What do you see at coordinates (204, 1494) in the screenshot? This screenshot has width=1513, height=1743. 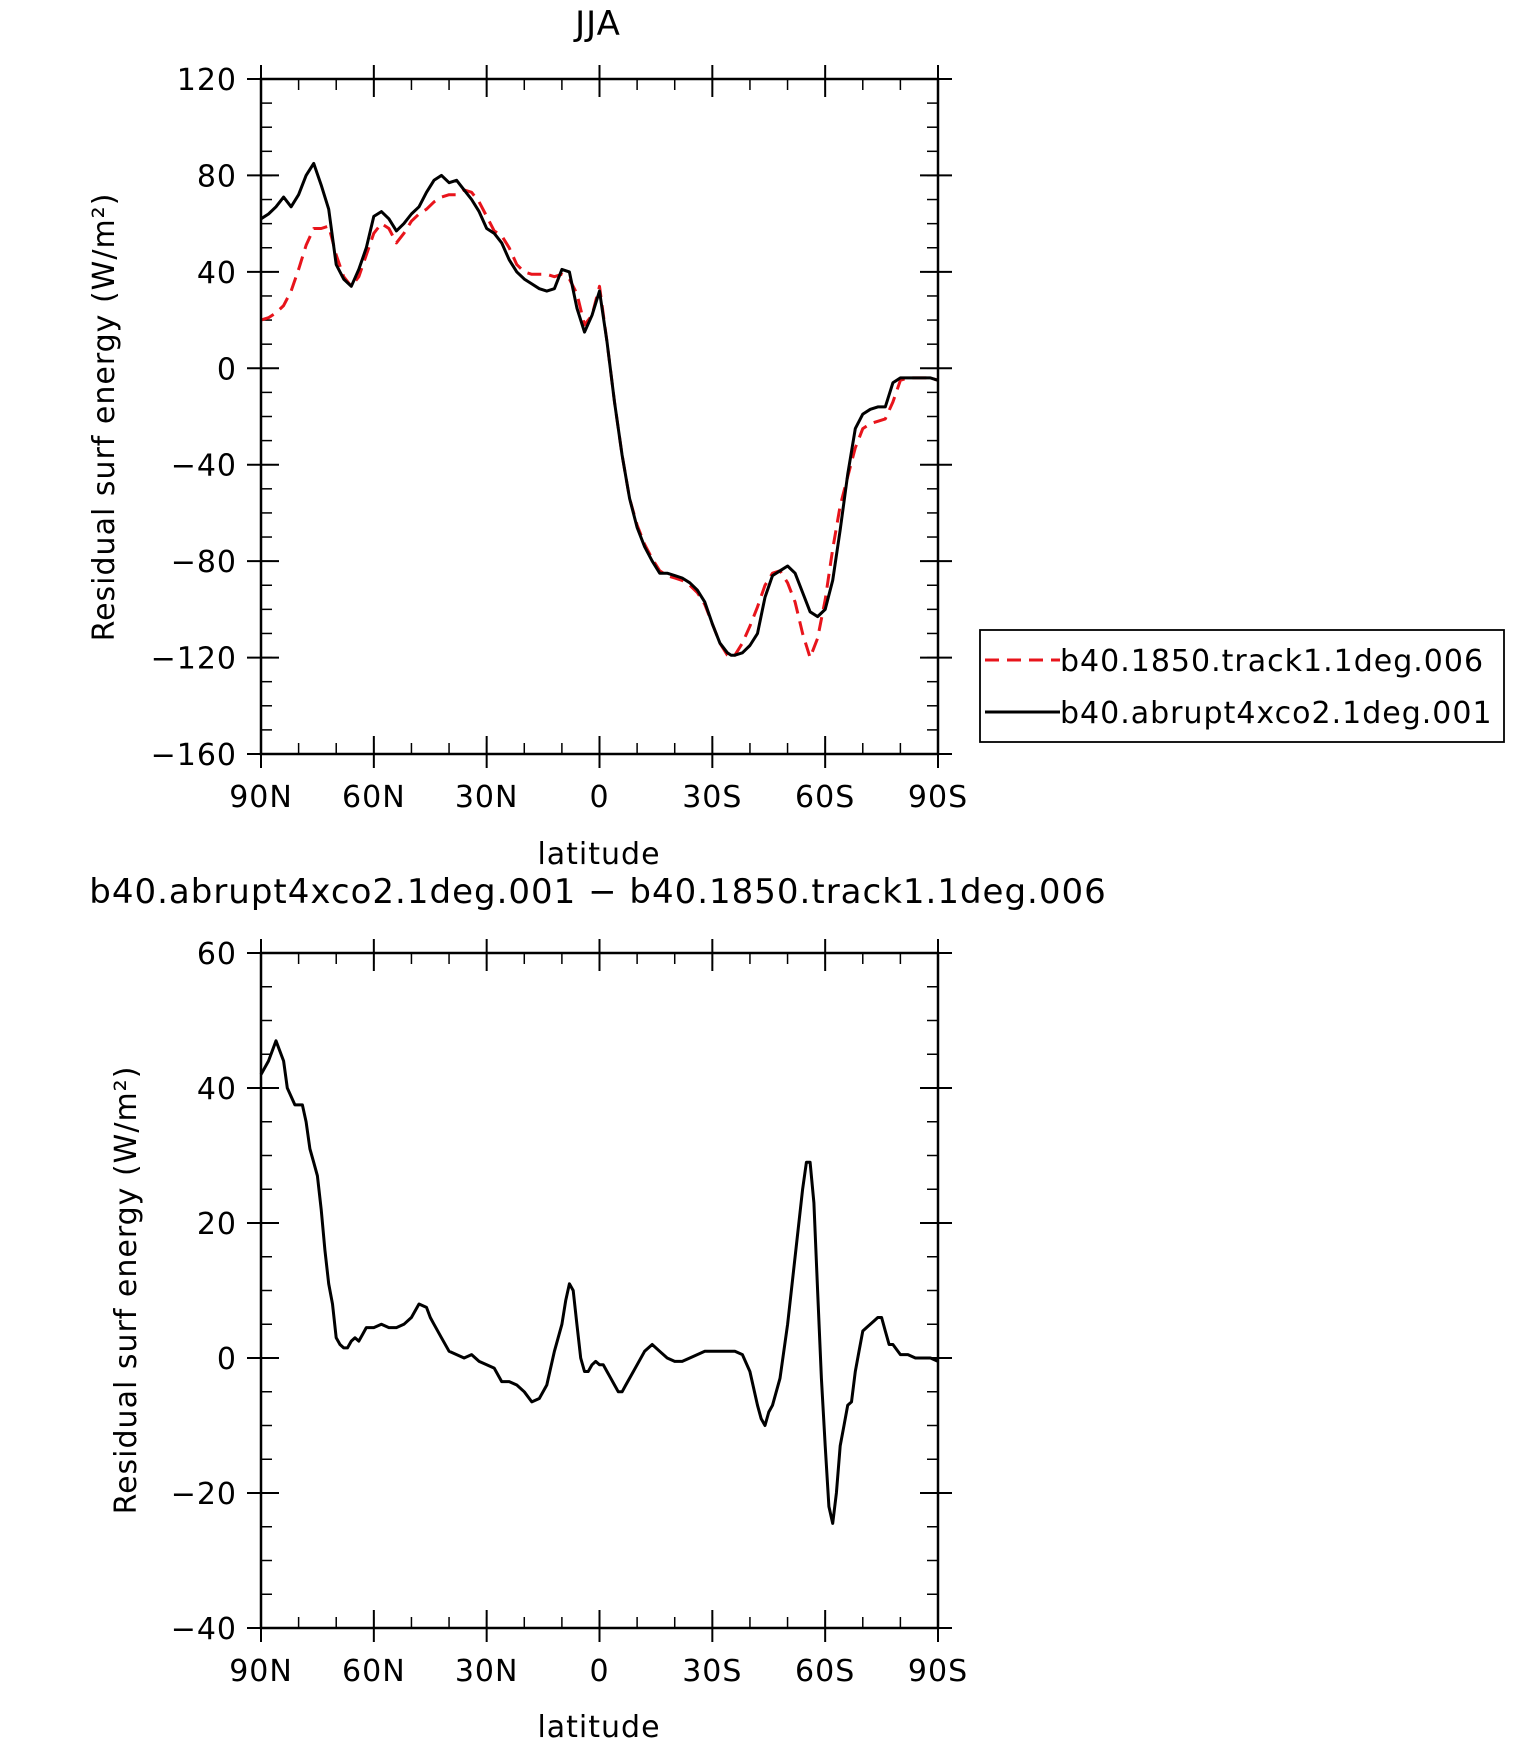 I see `y-tick-label: −20` at bounding box center [204, 1494].